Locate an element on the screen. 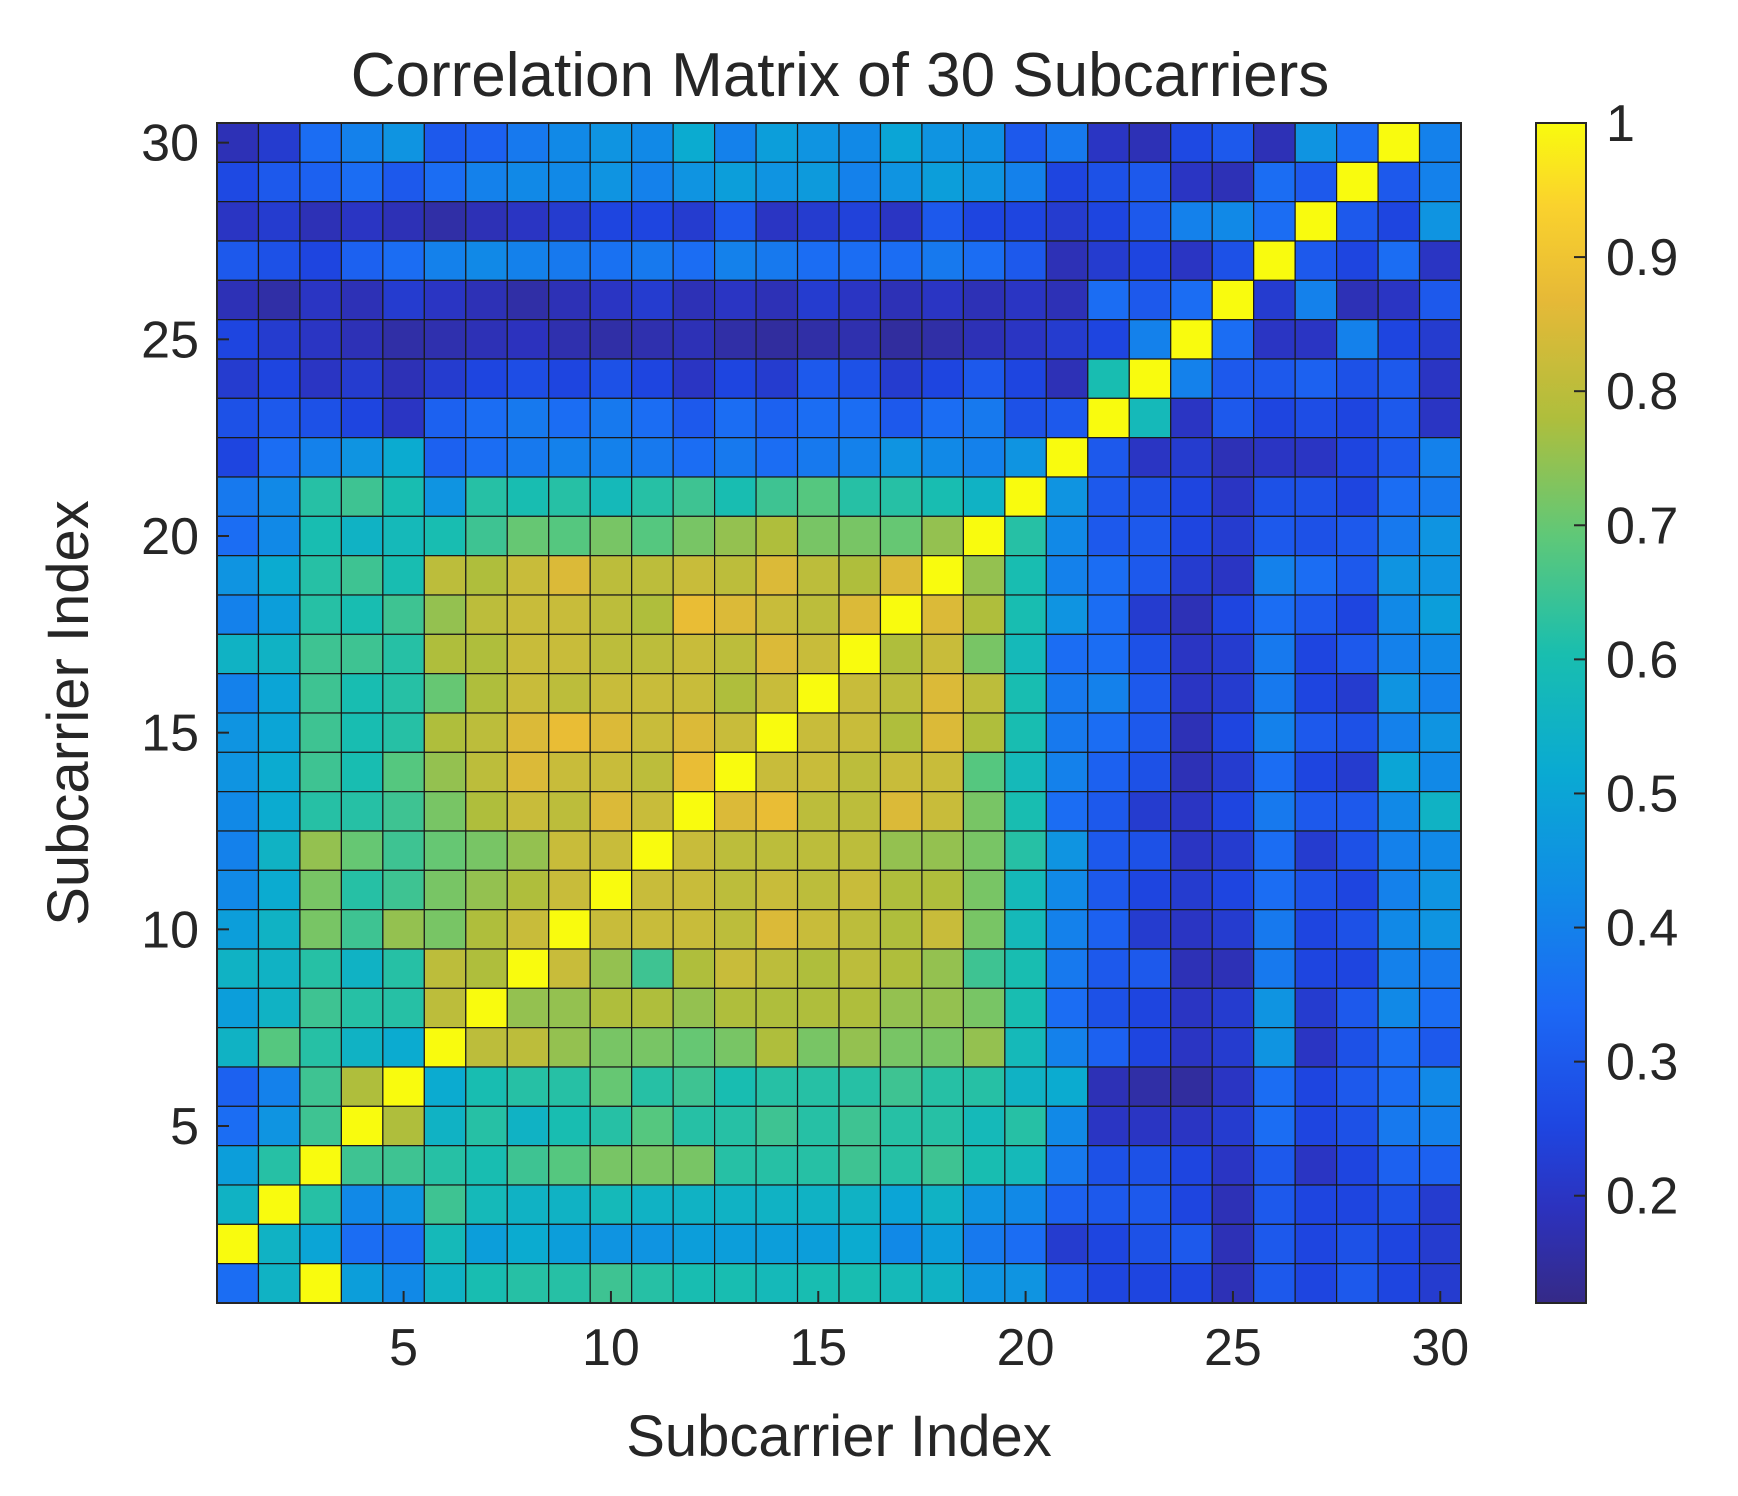 The height and width of the screenshot is (1496, 1738). x-tick-label: 15 is located at coordinates (818, 1348).